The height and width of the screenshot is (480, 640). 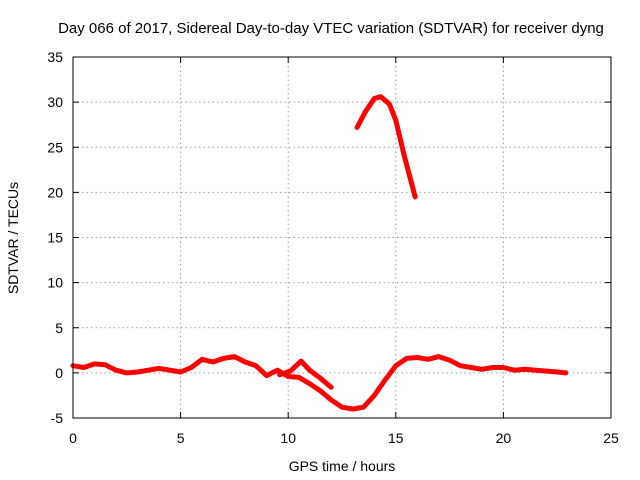 What do you see at coordinates (55, 57) in the screenshot?
I see `y-tick-label: 35` at bounding box center [55, 57].